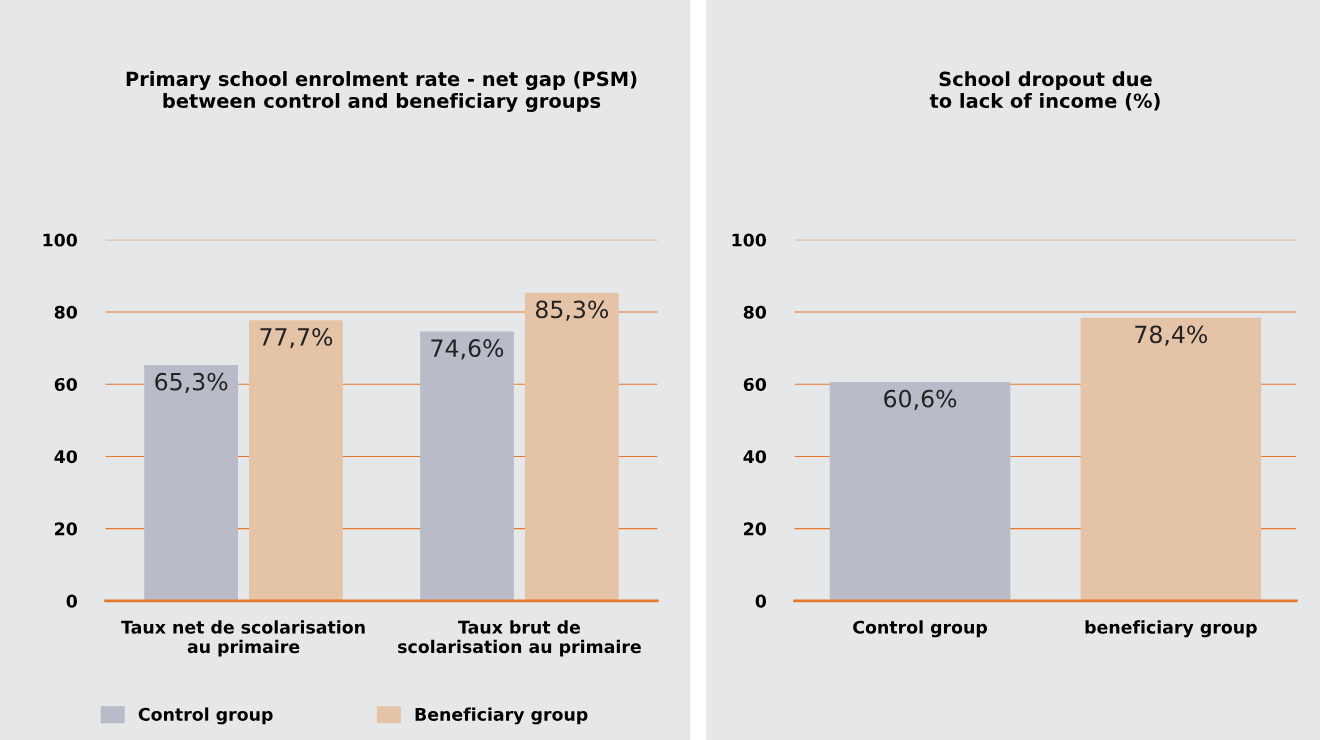 This screenshot has height=740, width=1320. I want to click on data-label: 74,6%, so click(467, 349).